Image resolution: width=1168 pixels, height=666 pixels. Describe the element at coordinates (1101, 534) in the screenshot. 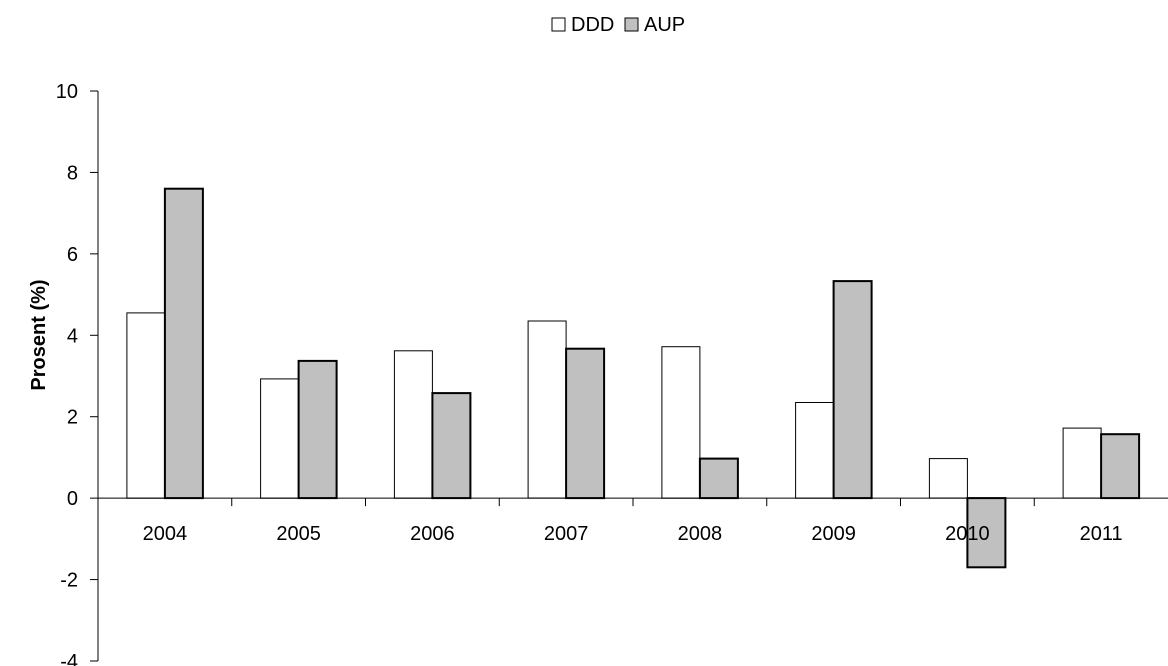

I see `x-tick-label: 2011` at that location.